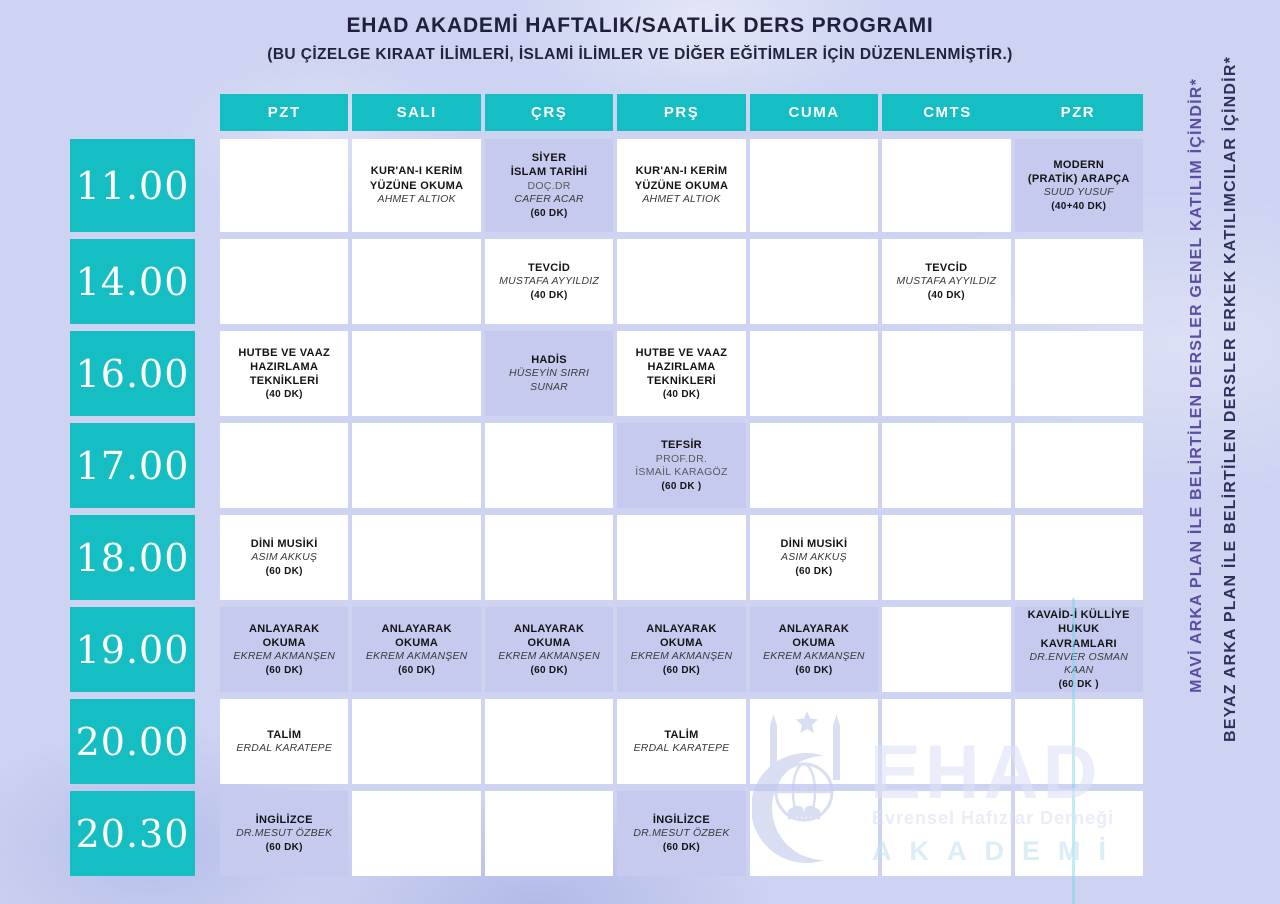  Describe the element at coordinates (681, 747) in the screenshot. I see `course-name-line: ERDAL KARATEPE` at that location.